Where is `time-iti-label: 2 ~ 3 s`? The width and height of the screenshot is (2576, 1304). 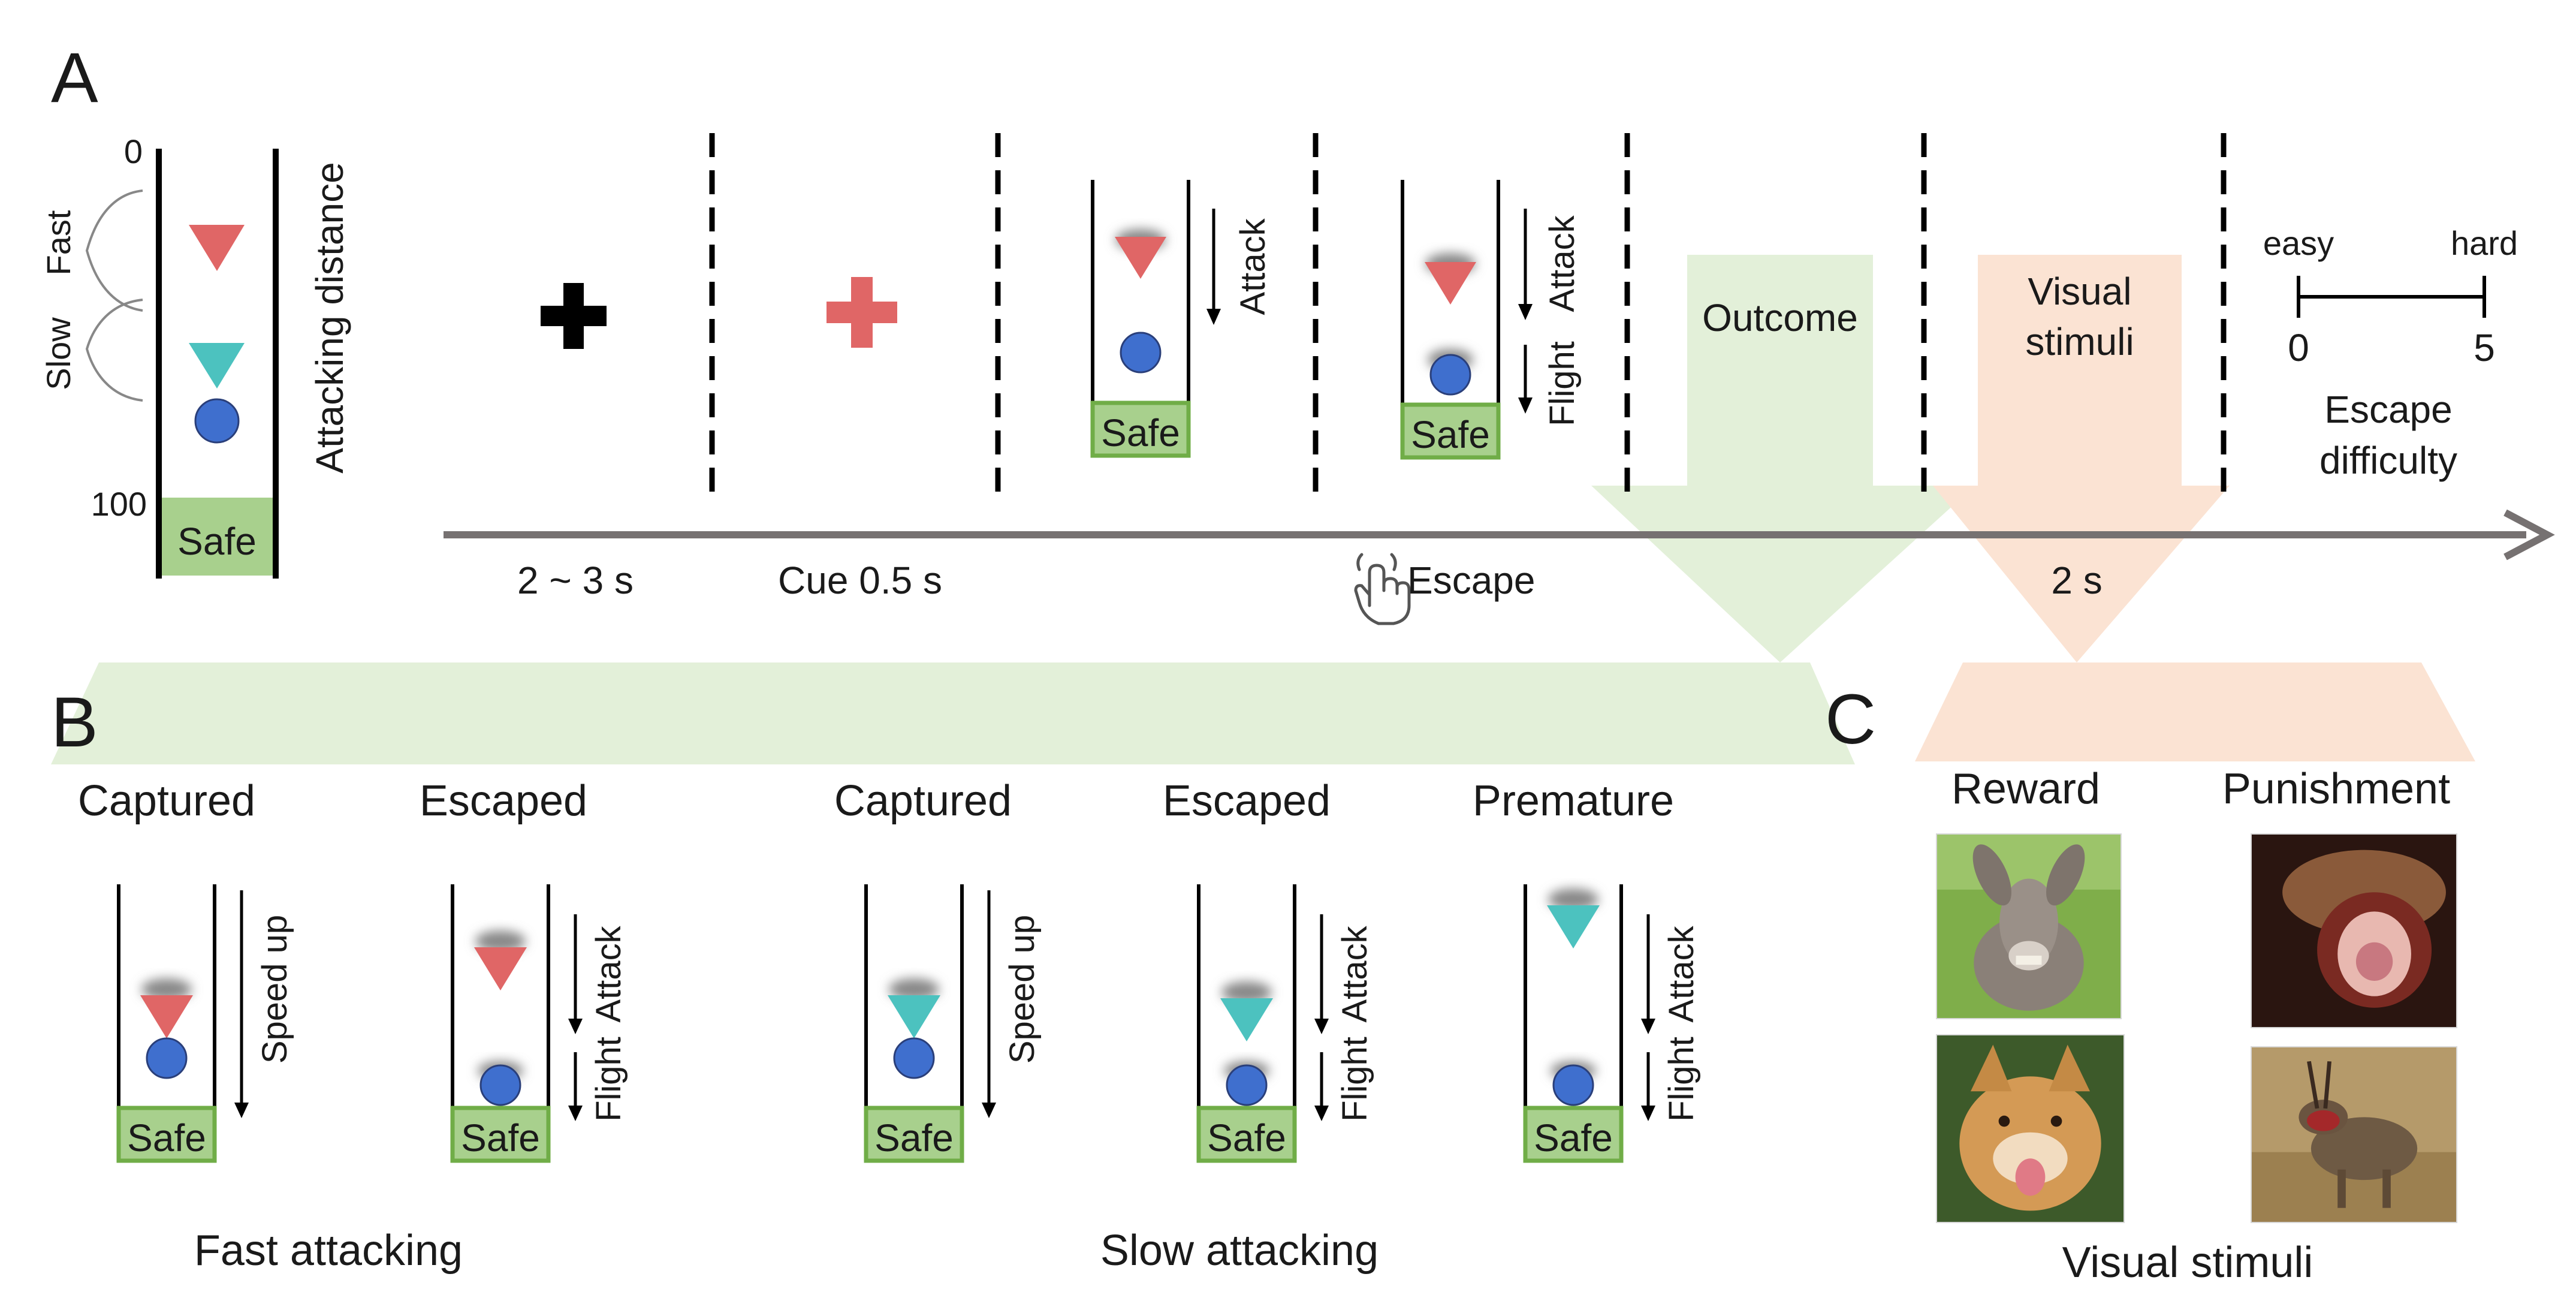
time-iti-label: 2 ~ 3 s is located at coordinates (575, 580).